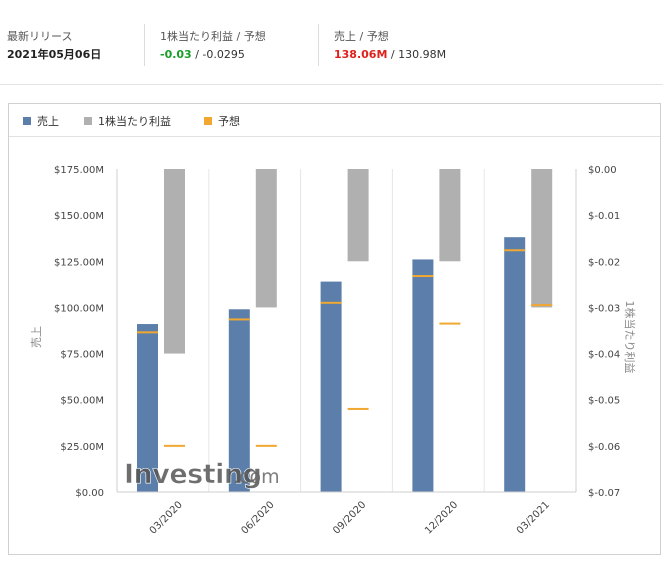 This screenshot has height=561, width=663. I want to click on x-tick-label: 06/2020, so click(257, 518).